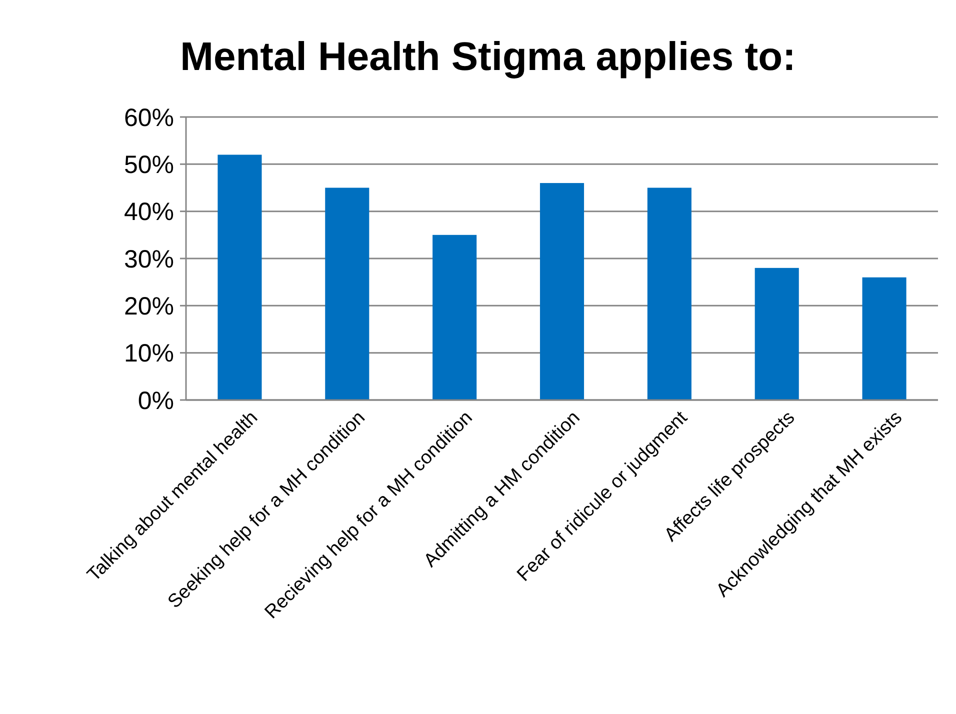 The width and height of the screenshot is (956, 714). I want to click on chart-title: Mental Health Stigma applies to:, so click(488, 57).